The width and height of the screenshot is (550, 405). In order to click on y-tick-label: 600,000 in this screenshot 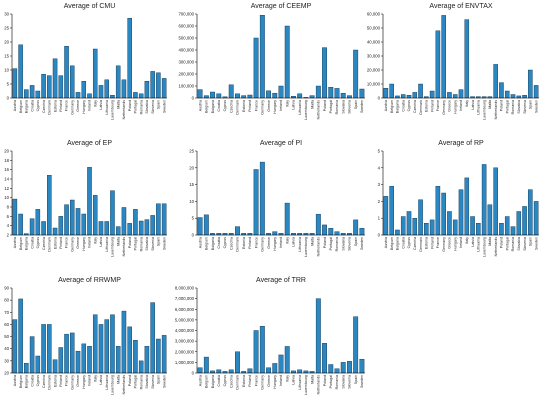, I will do `click(186, 26)`.